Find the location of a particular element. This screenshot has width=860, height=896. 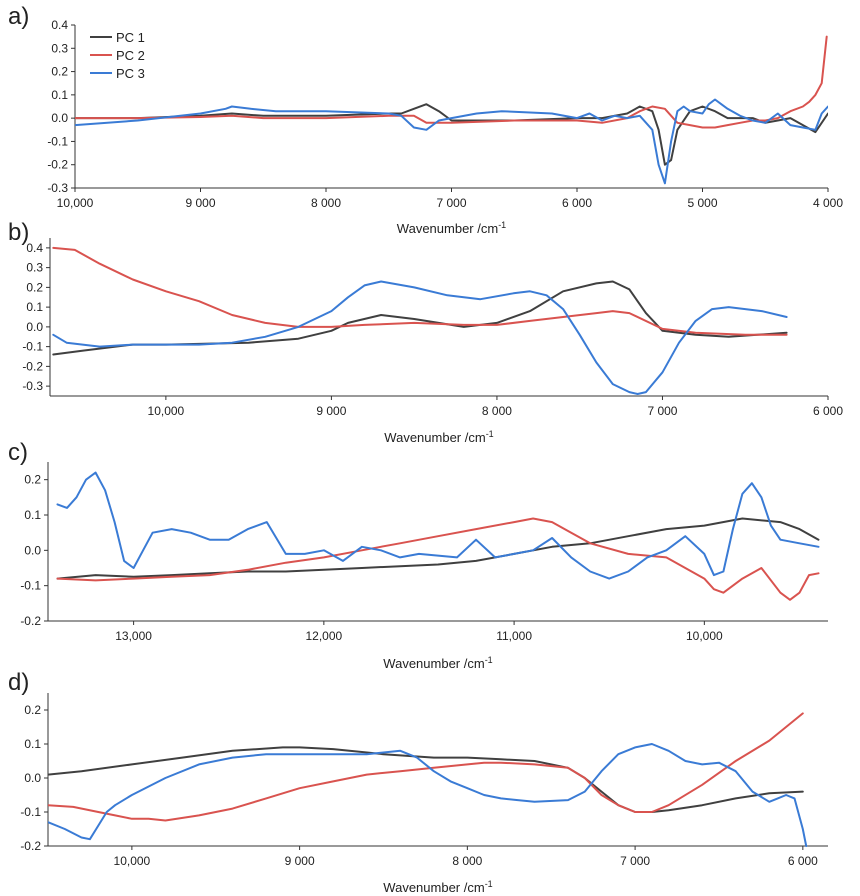

legend-label: PC 2 is located at coordinates (130, 55).